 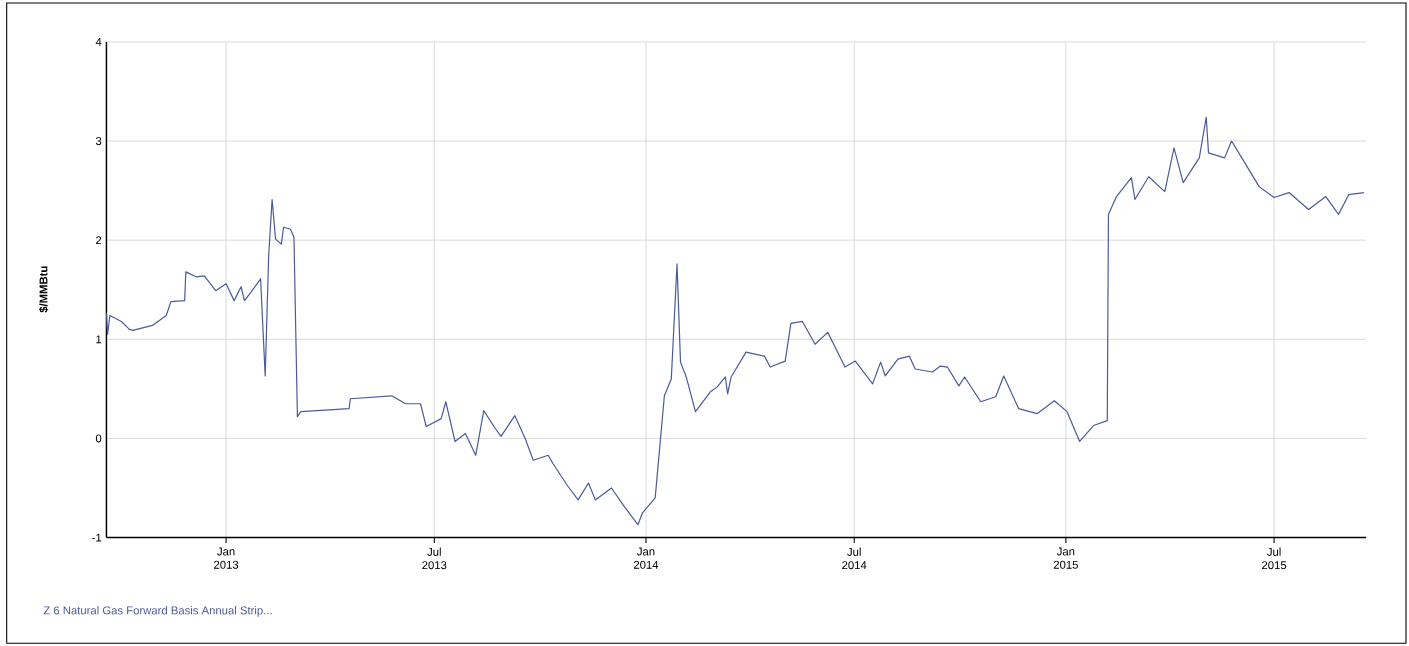 I want to click on y-tick-label: 4, so click(x=98, y=41).